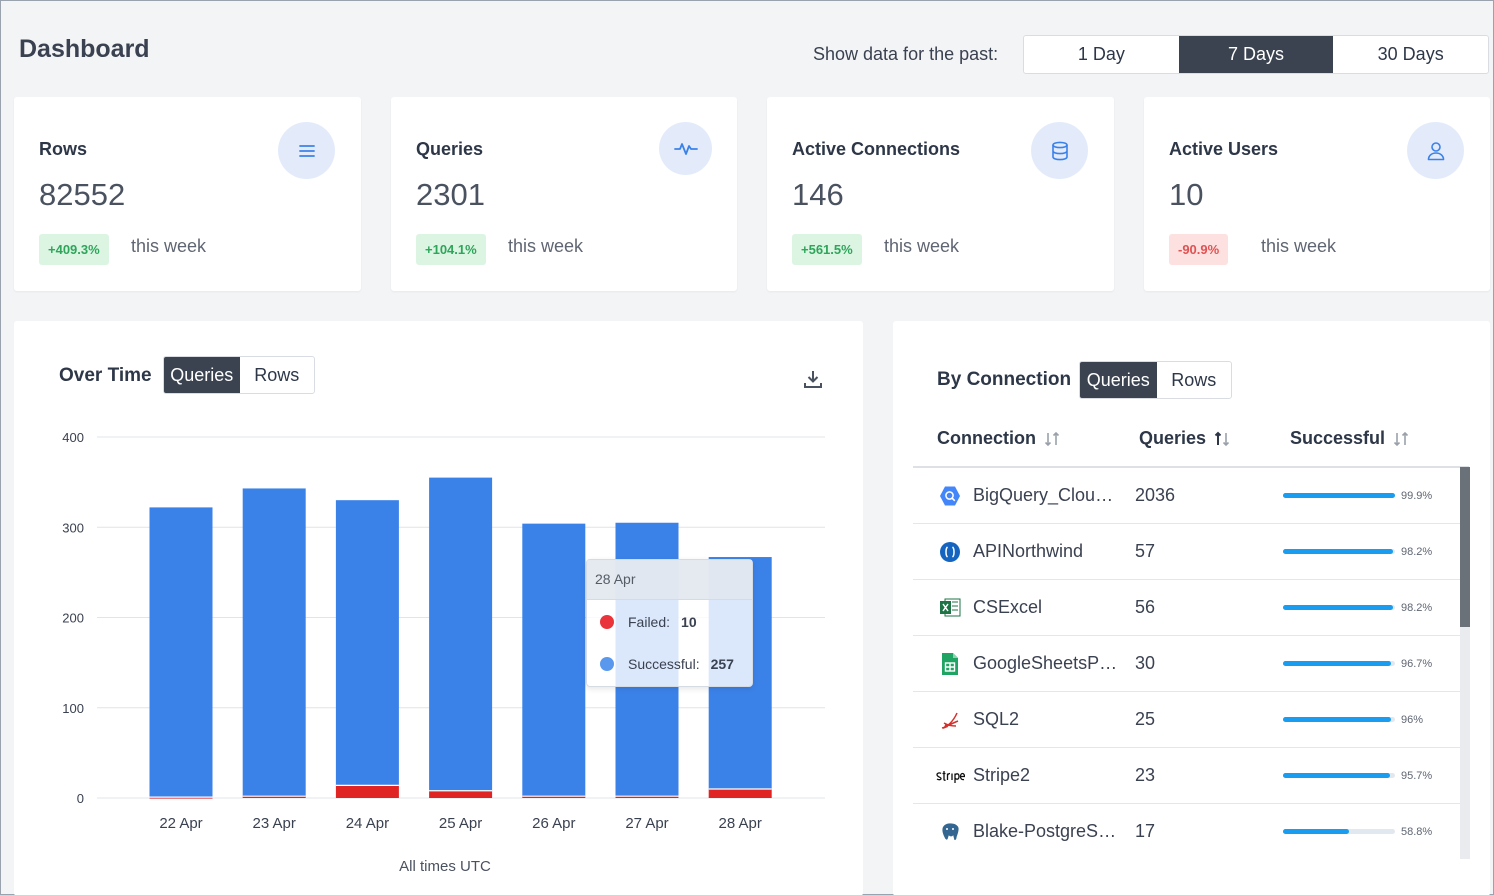  What do you see at coordinates (950, 496) in the screenshot?
I see `bigquery-icon` at bounding box center [950, 496].